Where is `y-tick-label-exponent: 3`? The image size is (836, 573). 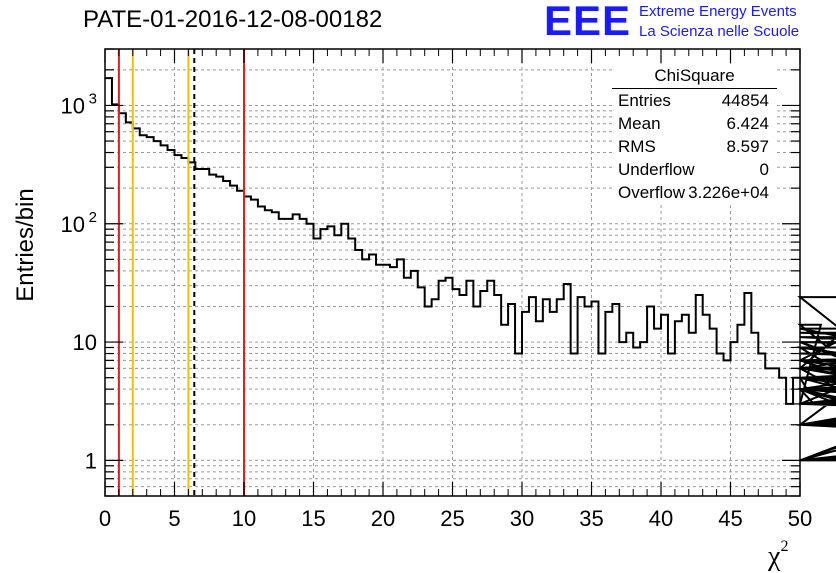 y-tick-label-exponent: 3 is located at coordinates (93, 98).